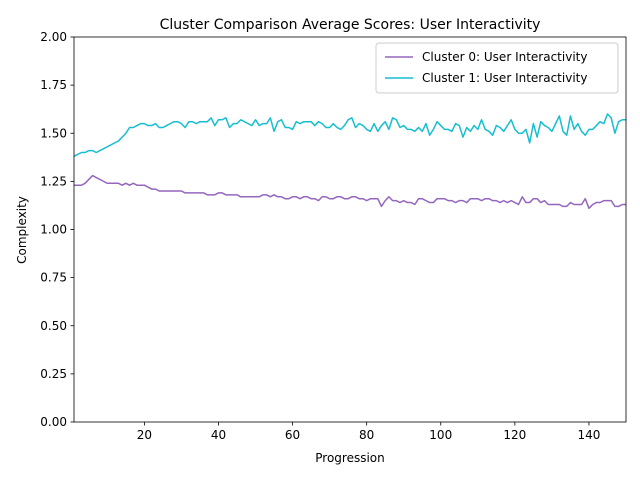 Image resolution: width=640 pixels, height=480 pixels. I want to click on x-tick-label: 100, so click(440, 435).